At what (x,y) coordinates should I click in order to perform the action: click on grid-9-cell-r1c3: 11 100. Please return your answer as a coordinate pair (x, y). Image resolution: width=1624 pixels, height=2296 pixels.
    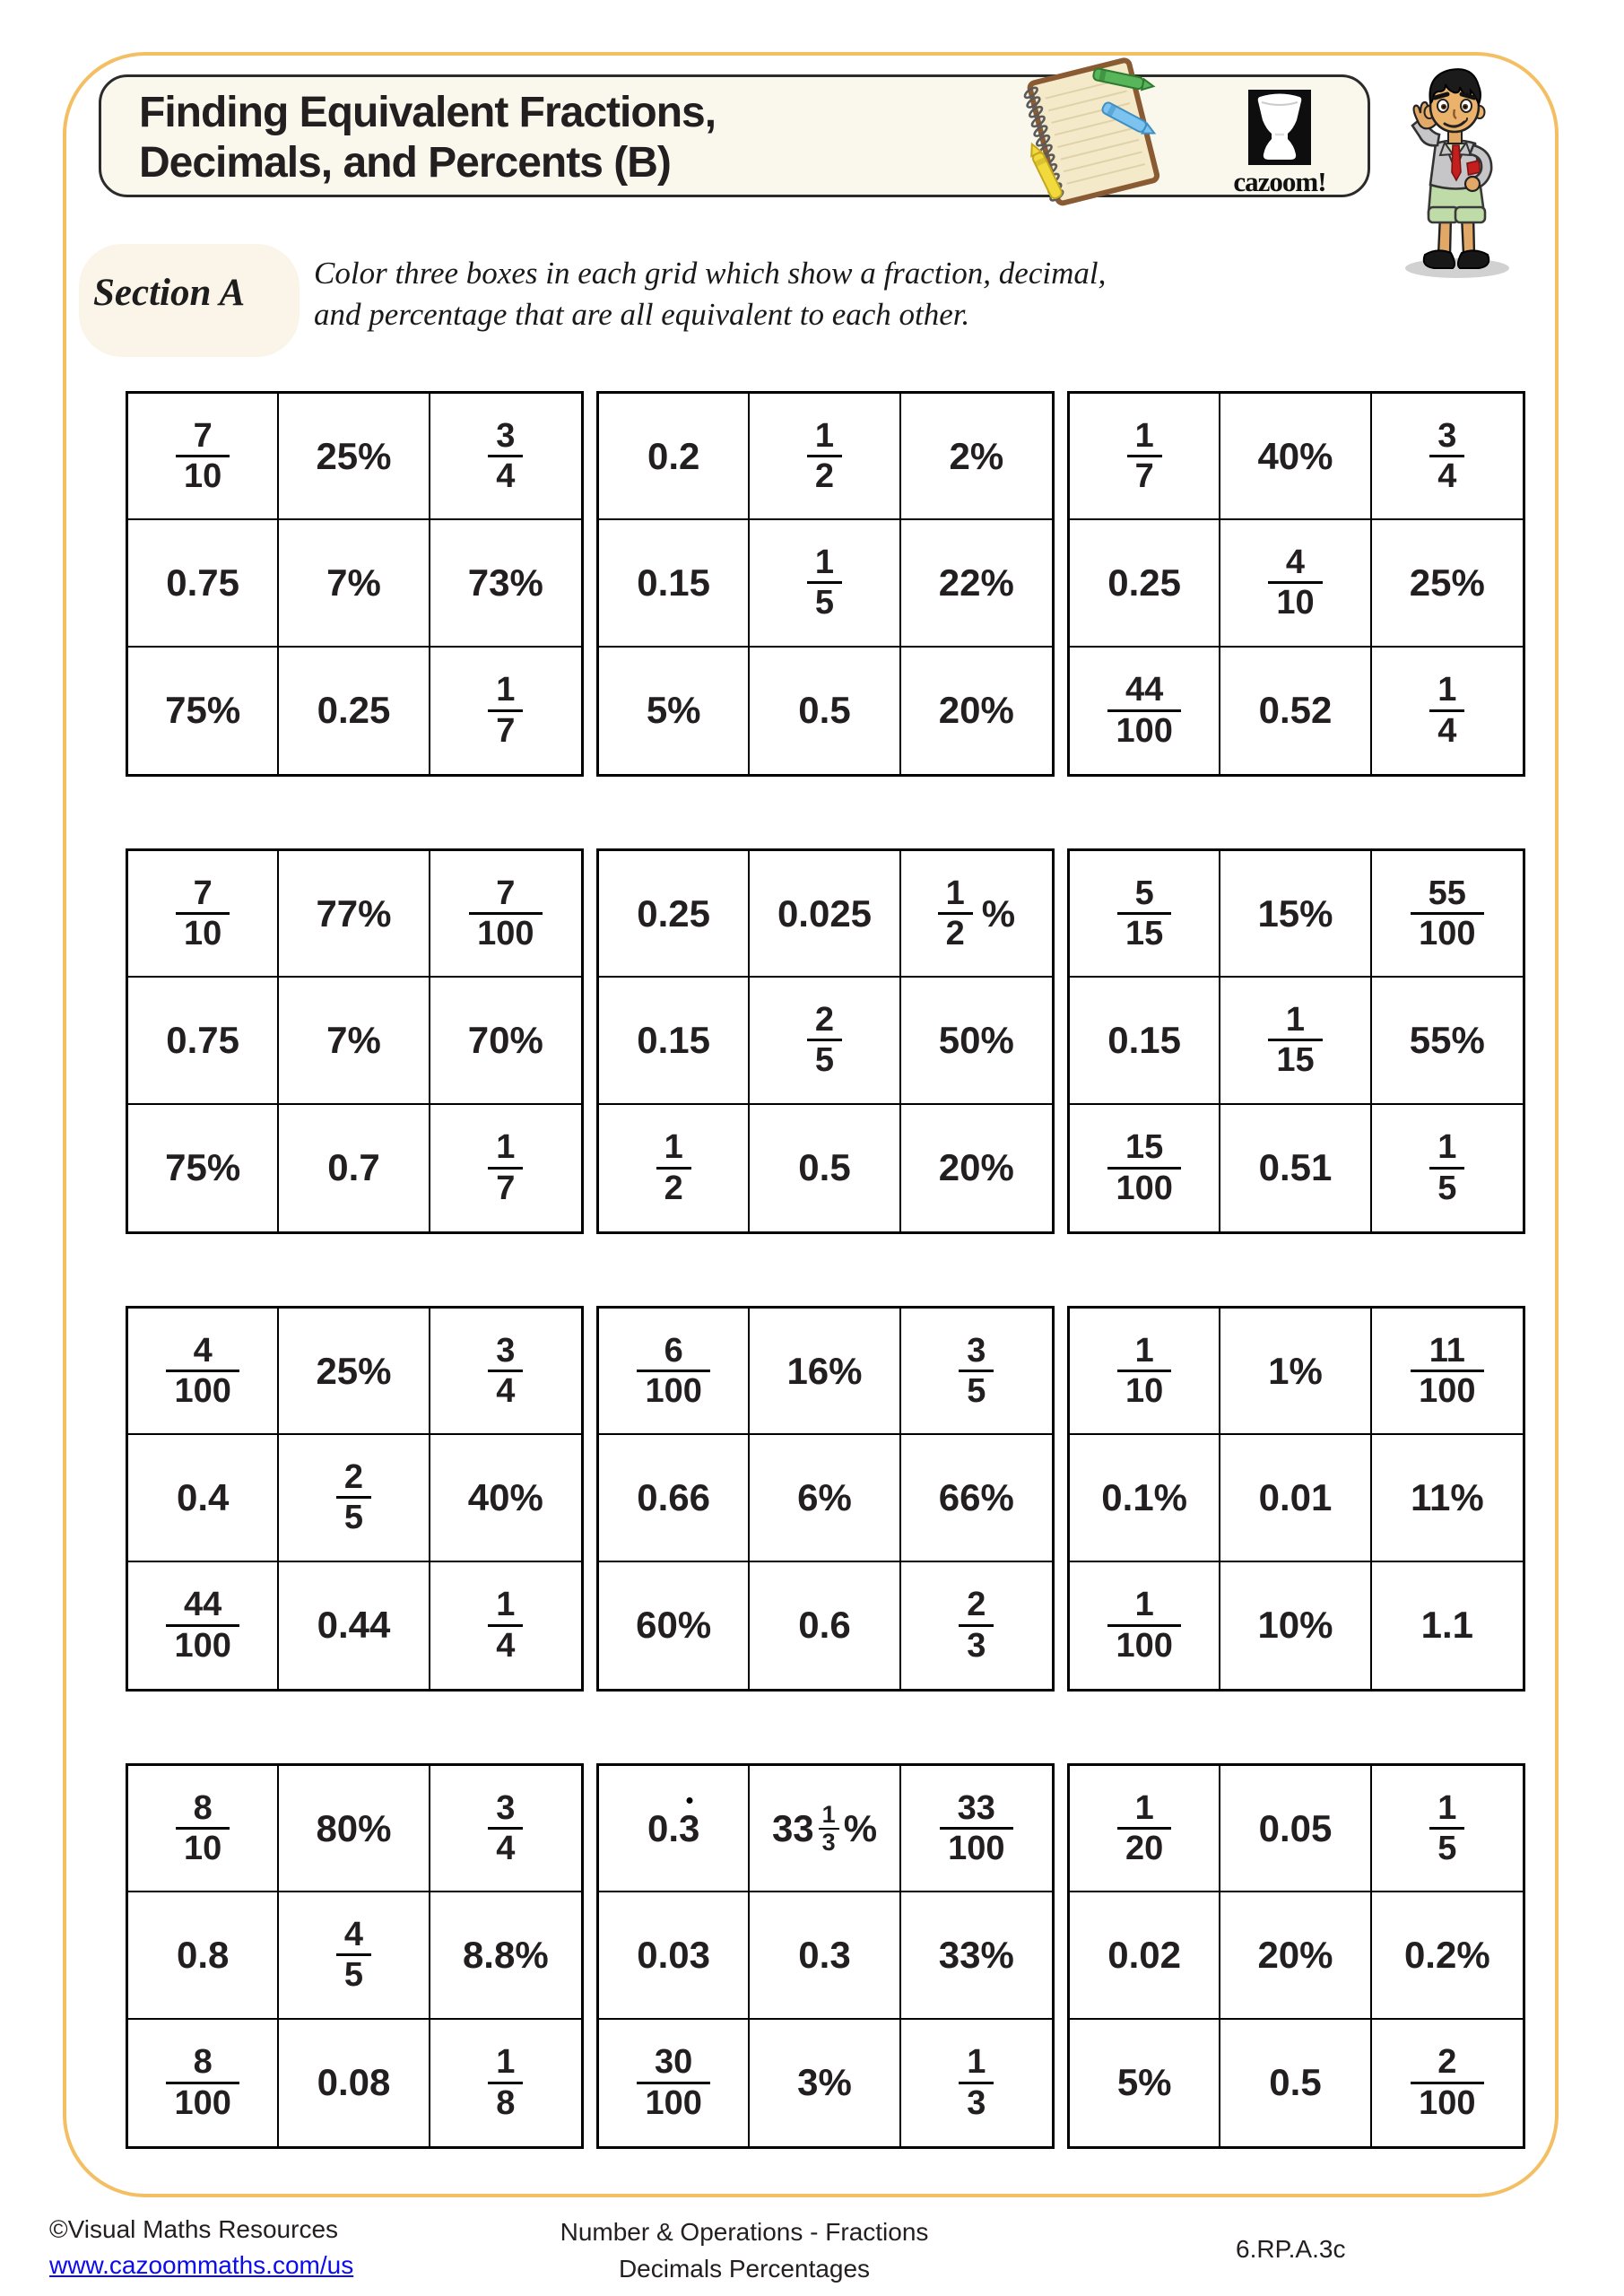
    Looking at the image, I should click on (1447, 1372).